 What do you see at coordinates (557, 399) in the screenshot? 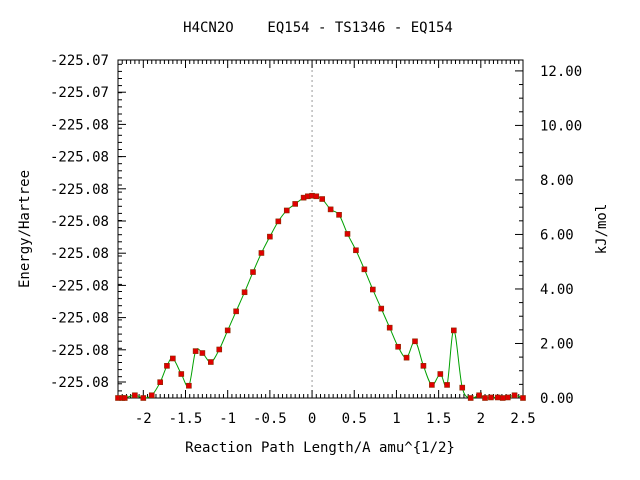
I see `y2-tick-label: 0.00` at bounding box center [557, 399].